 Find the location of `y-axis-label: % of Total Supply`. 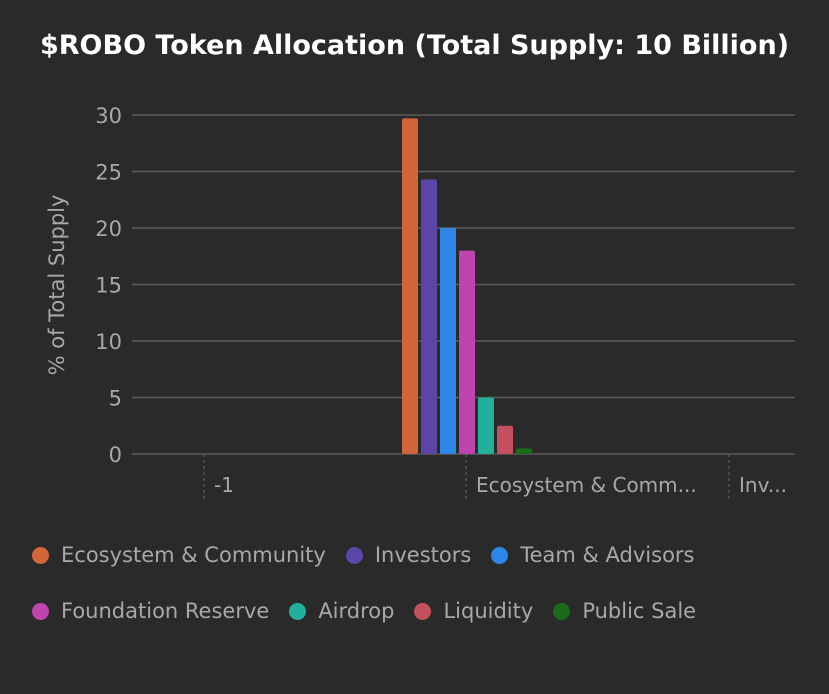

y-axis-label: % of Total Supply is located at coordinates (57, 285).